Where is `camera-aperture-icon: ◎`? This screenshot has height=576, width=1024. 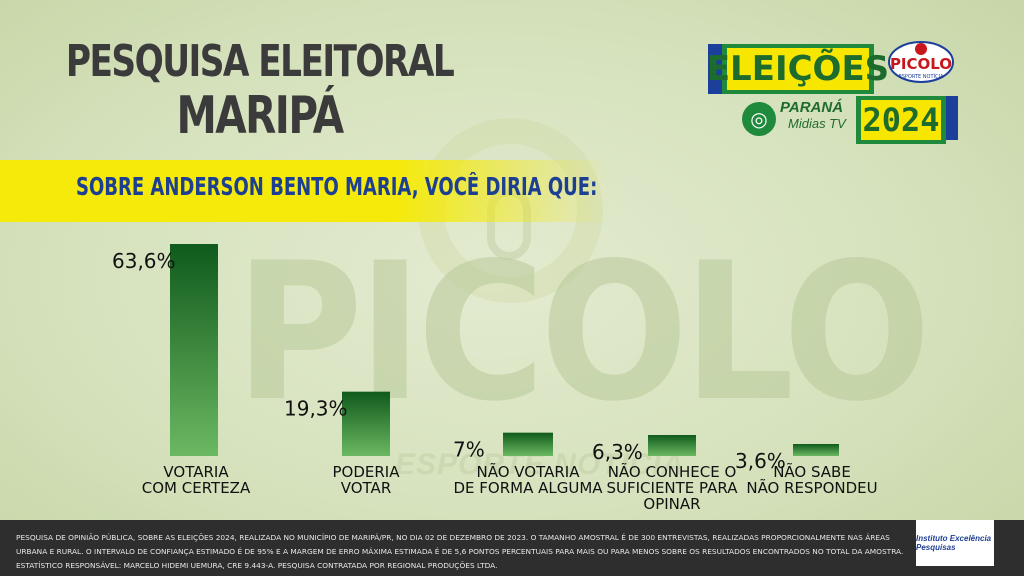 camera-aperture-icon: ◎ is located at coordinates (759, 119).